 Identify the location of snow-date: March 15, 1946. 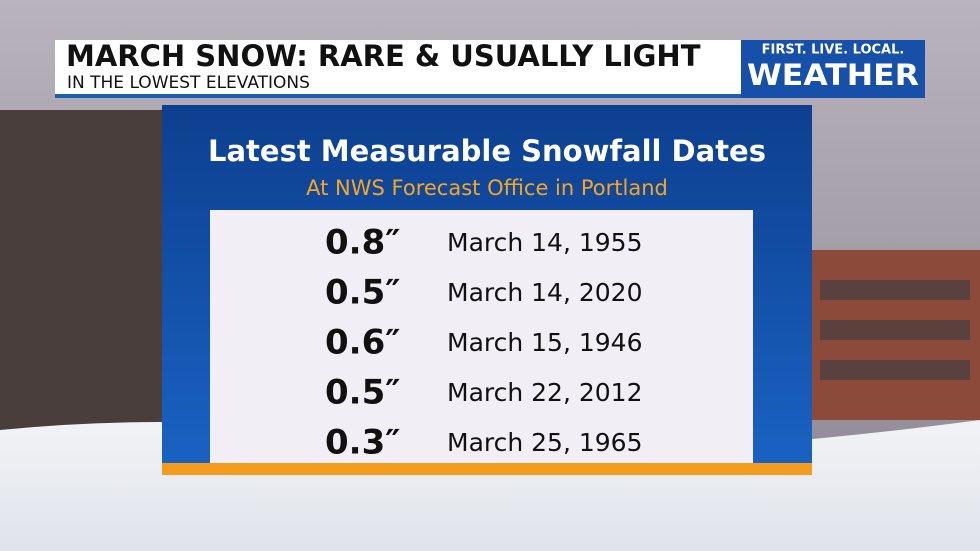
(544, 342).